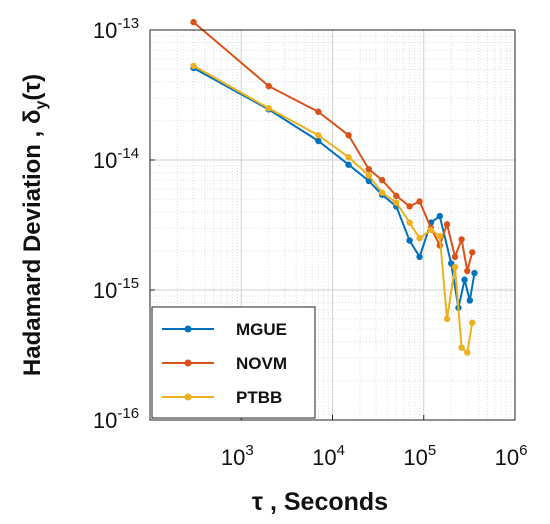 The height and width of the screenshot is (524, 550). I want to click on legend: MGUE NOVM PTBB, so click(233, 362).